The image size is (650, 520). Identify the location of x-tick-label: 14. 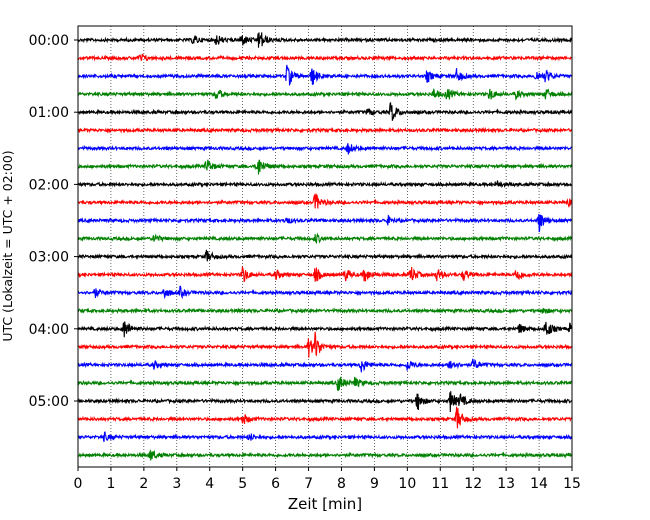
(539, 484).